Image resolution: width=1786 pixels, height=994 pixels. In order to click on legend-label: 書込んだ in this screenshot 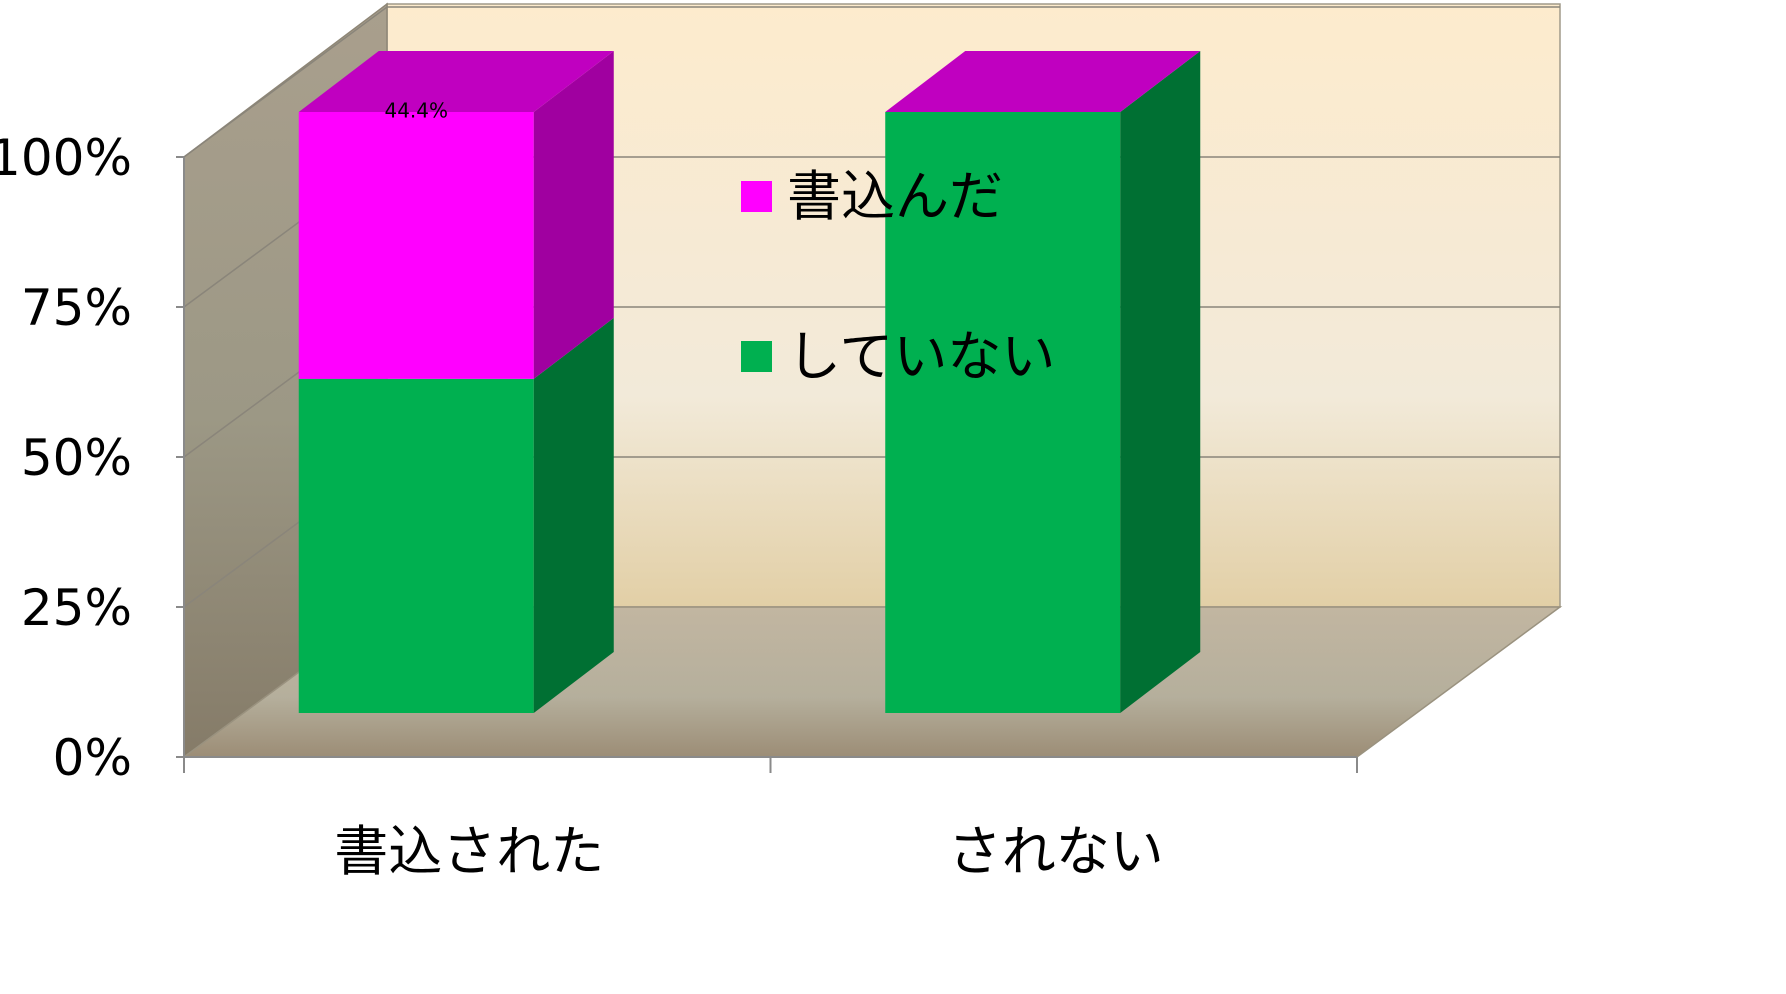, I will do `click(895, 196)`.